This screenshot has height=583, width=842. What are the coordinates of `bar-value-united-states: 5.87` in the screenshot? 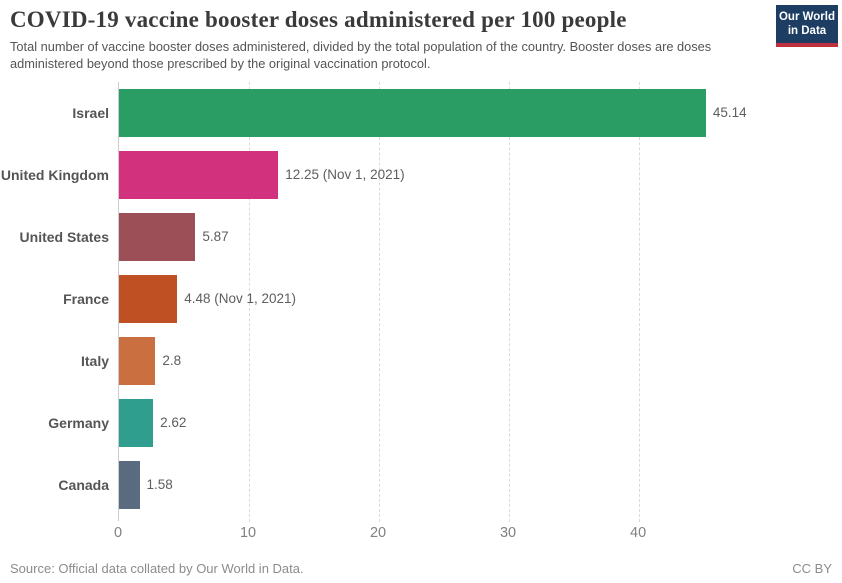 It's located at (215, 237).